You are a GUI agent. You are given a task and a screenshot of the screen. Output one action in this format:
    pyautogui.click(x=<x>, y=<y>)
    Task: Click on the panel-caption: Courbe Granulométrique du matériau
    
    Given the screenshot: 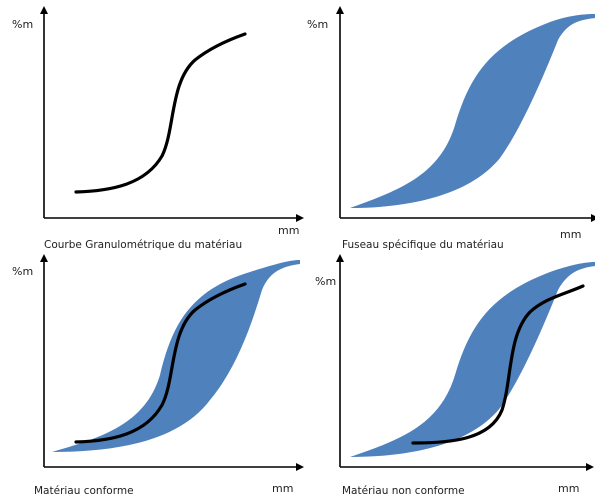 What is the action you would take?
    pyautogui.click(x=143, y=245)
    